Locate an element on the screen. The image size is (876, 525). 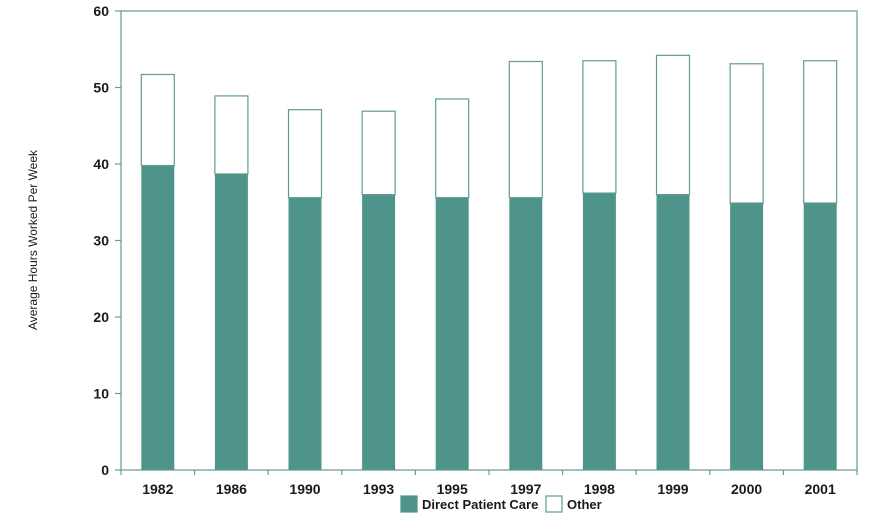
x-tick-label: 1997 is located at coordinates (525, 489).